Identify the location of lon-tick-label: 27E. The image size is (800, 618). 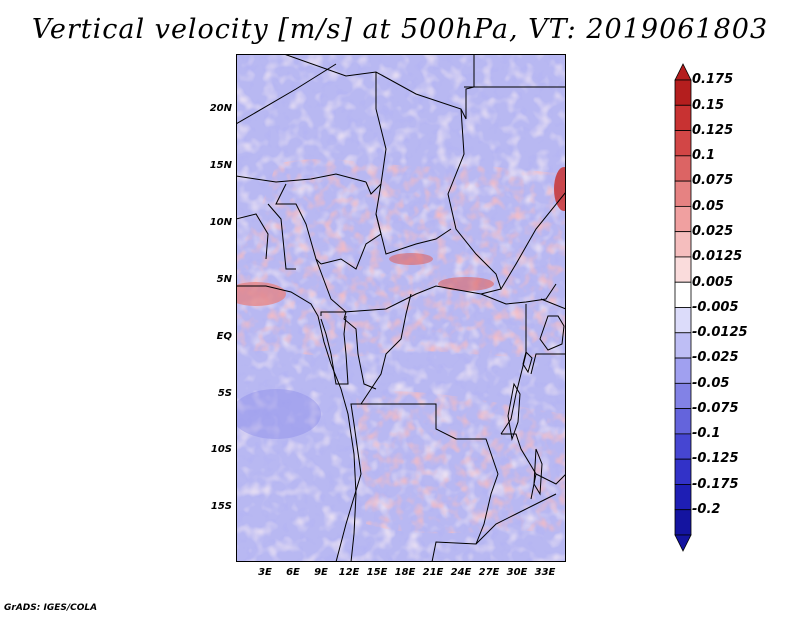
(489, 572).